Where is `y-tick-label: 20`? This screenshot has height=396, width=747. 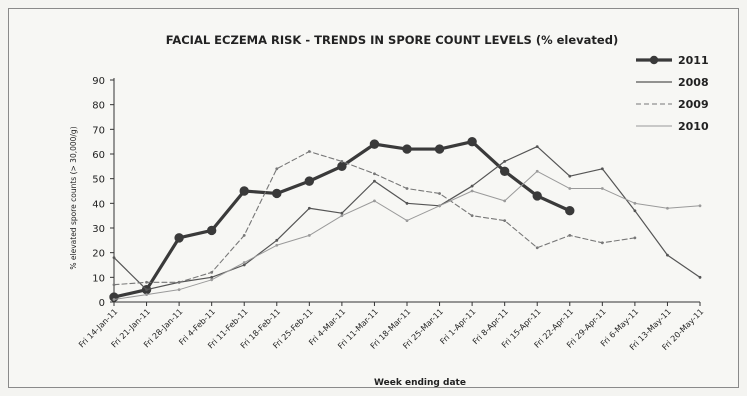
y-tick-label: 20 is located at coordinates (98, 254).